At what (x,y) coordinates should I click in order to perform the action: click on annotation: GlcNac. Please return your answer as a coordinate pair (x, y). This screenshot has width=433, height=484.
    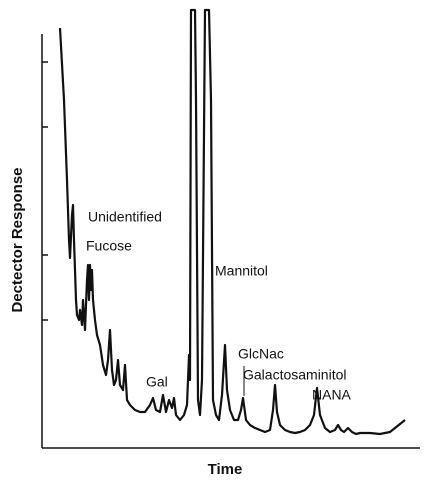
    Looking at the image, I should click on (261, 354).